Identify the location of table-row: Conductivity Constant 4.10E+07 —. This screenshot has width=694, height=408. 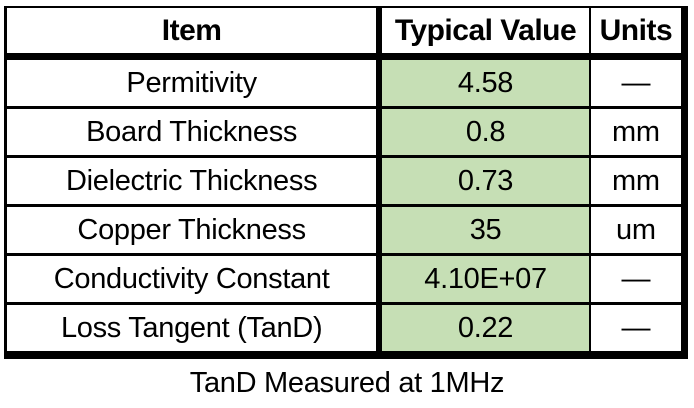
(345, 278).